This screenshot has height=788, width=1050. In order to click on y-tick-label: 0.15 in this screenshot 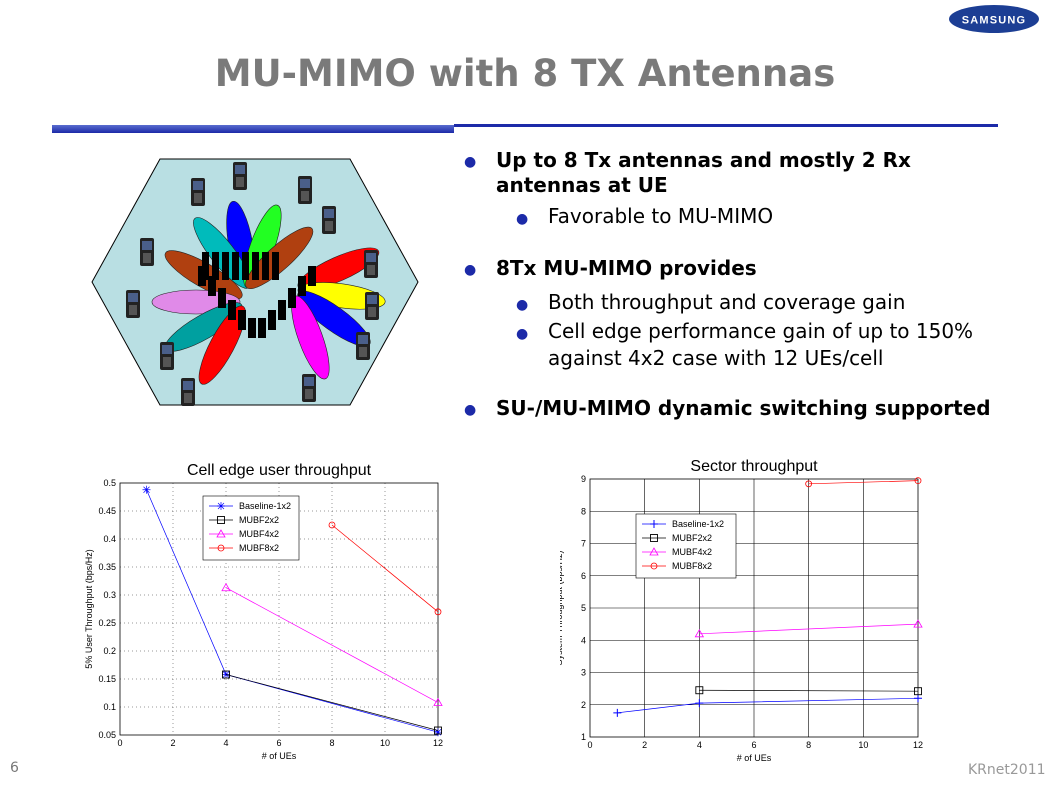, I will do `click(107, 679)`.